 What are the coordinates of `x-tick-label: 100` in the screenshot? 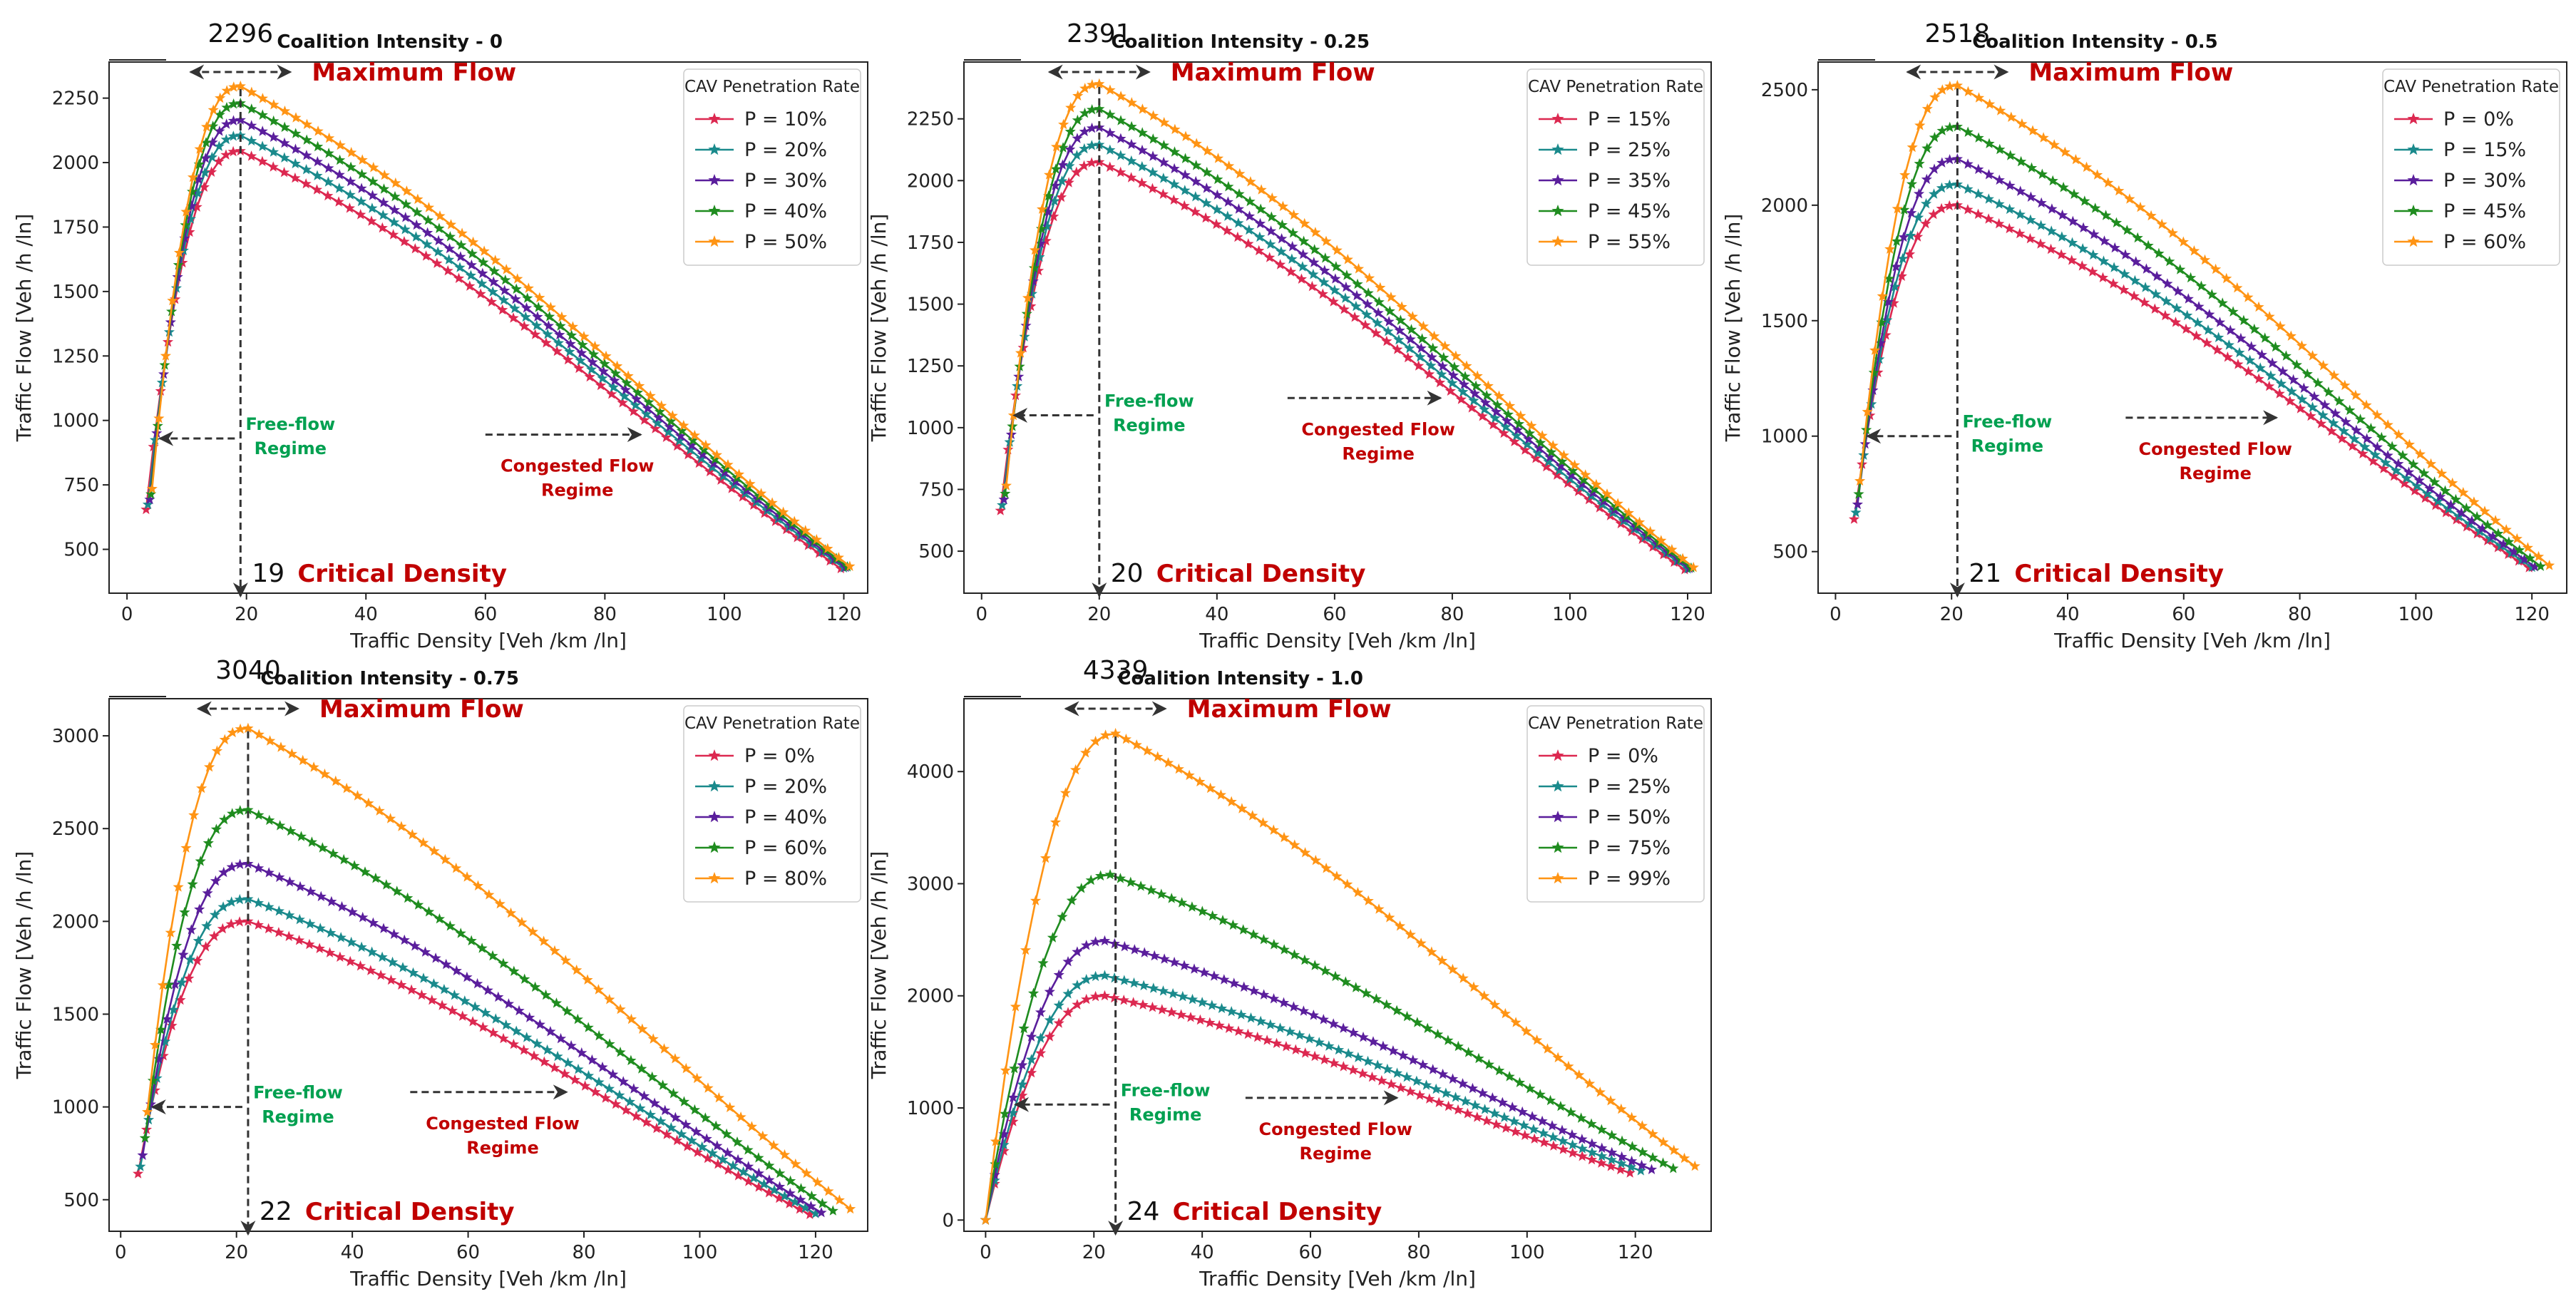 It's located at (2416, 614).